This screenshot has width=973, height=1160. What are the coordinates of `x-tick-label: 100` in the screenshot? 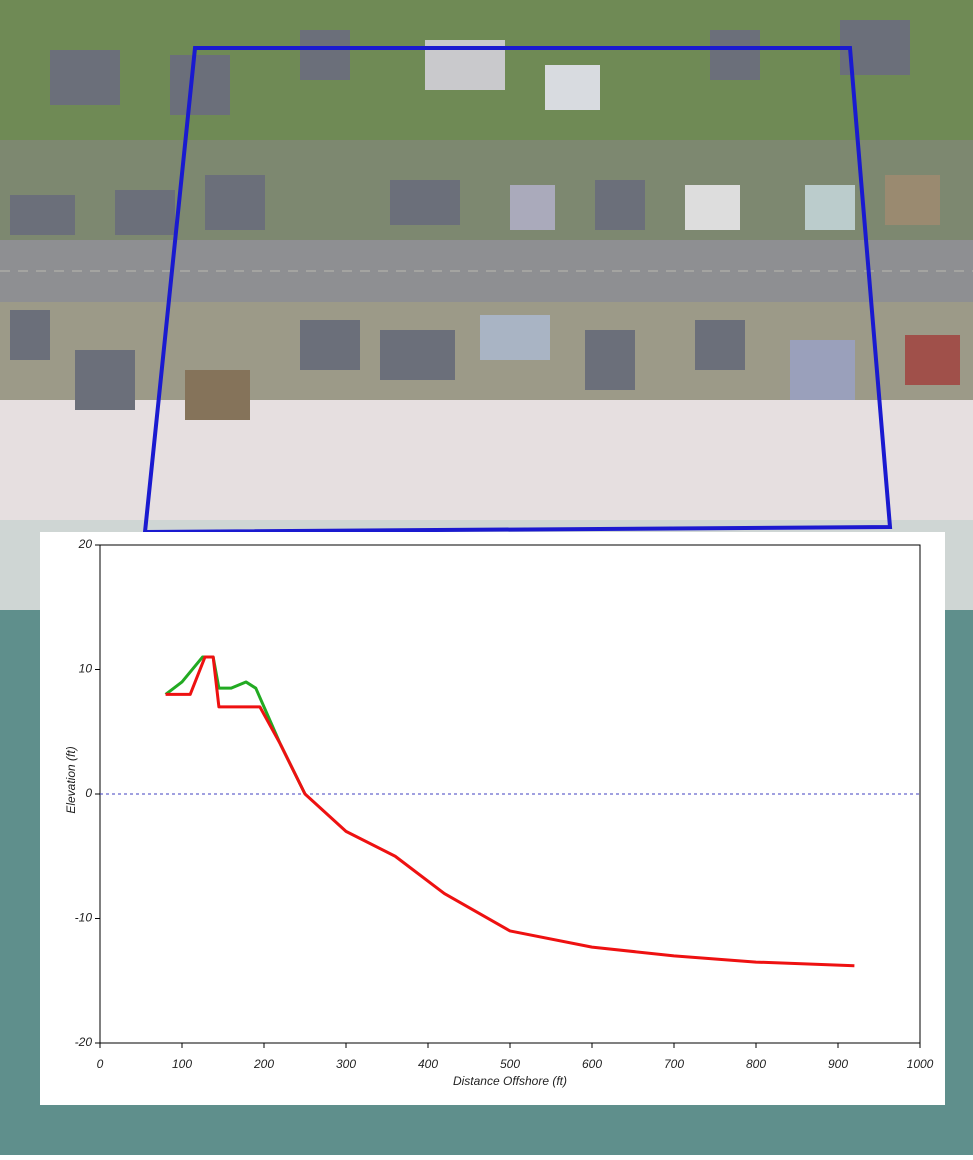 It's located at (182, 1064).